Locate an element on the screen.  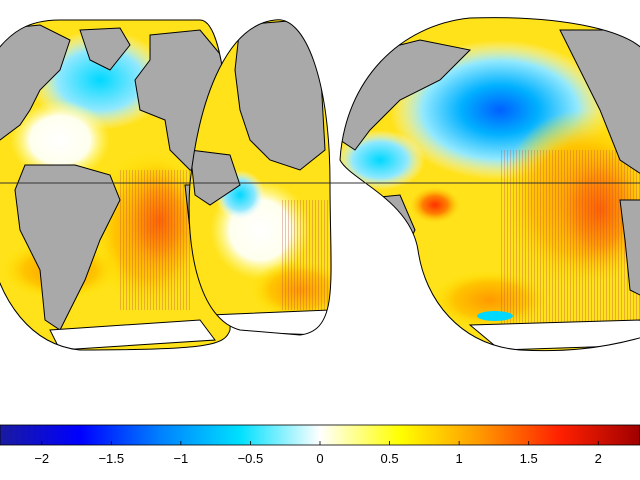
colorbar: −2 −1.5 −1 −0.5 0 0.5 1 1.5 2 is located at coordinates (320, 445).